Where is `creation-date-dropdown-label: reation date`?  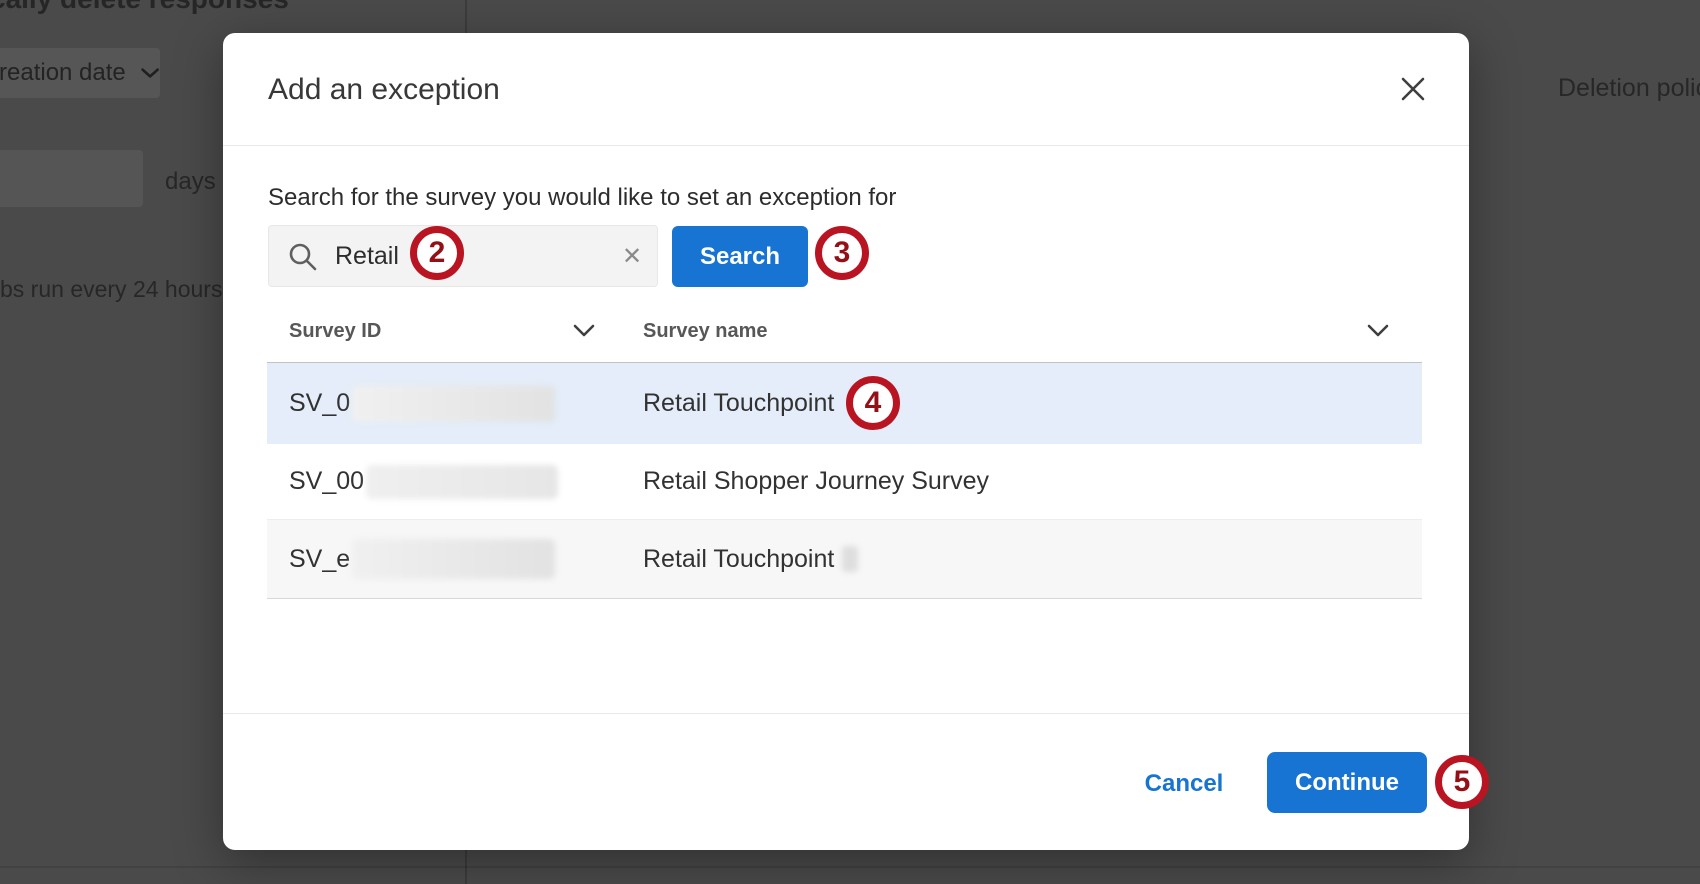
creation-date-dropdown-label: reation date is located at coordinates (63, 72).